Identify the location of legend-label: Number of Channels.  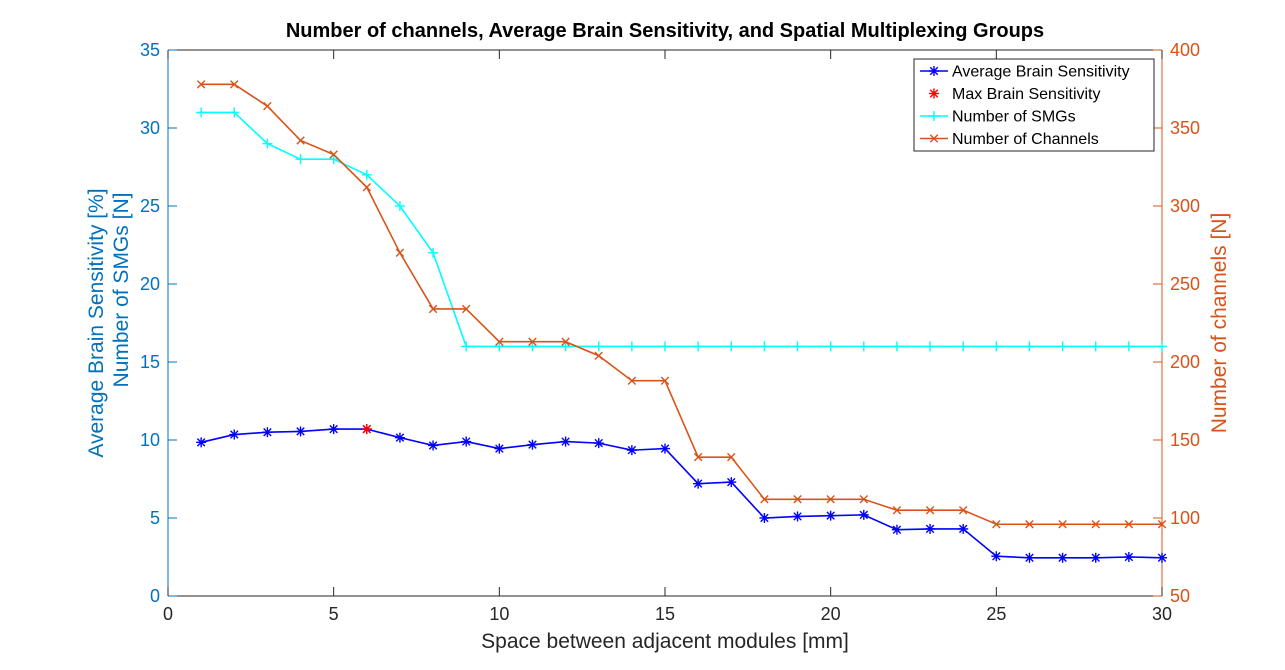
(1025, 139).